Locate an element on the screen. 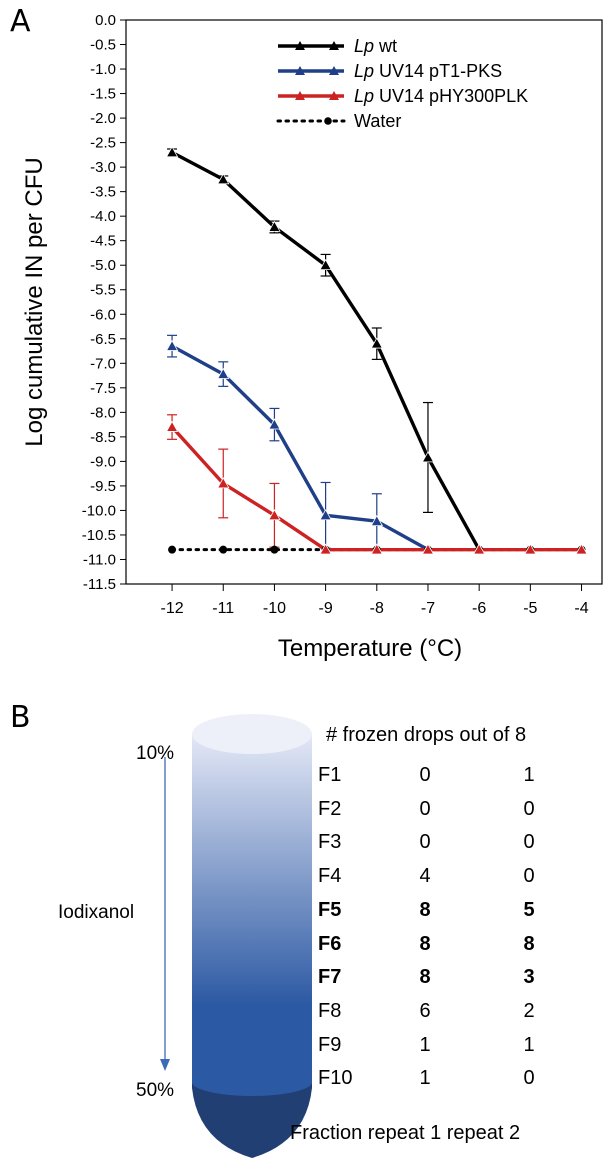 The image size is (610, 1165). gradient-side-label: Iodixanol is located at coordinates (96, 912).